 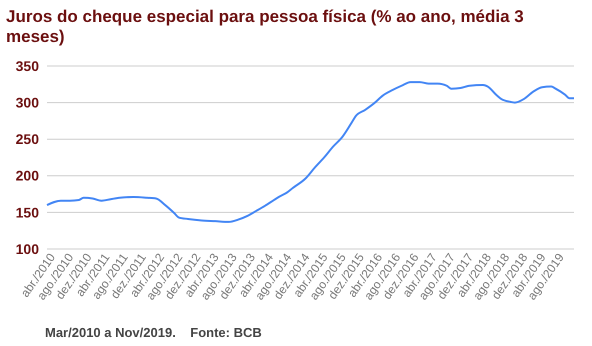 What do you see at coordinates (28, 66) in the screenshot?
I see `y-tick-label: 350` at bounding box center [28, 66].